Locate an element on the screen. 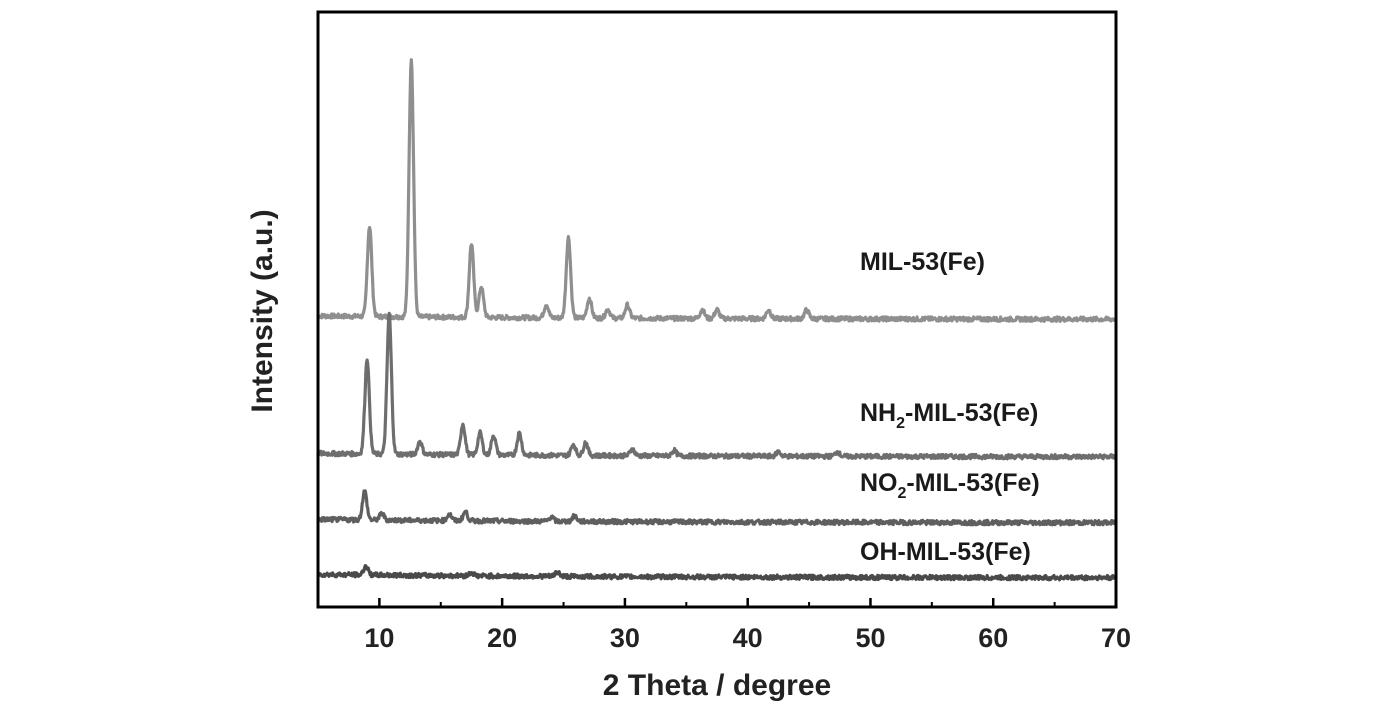  series-label: OH-MIL-53(Fe) is located at coordinates (945, 552).